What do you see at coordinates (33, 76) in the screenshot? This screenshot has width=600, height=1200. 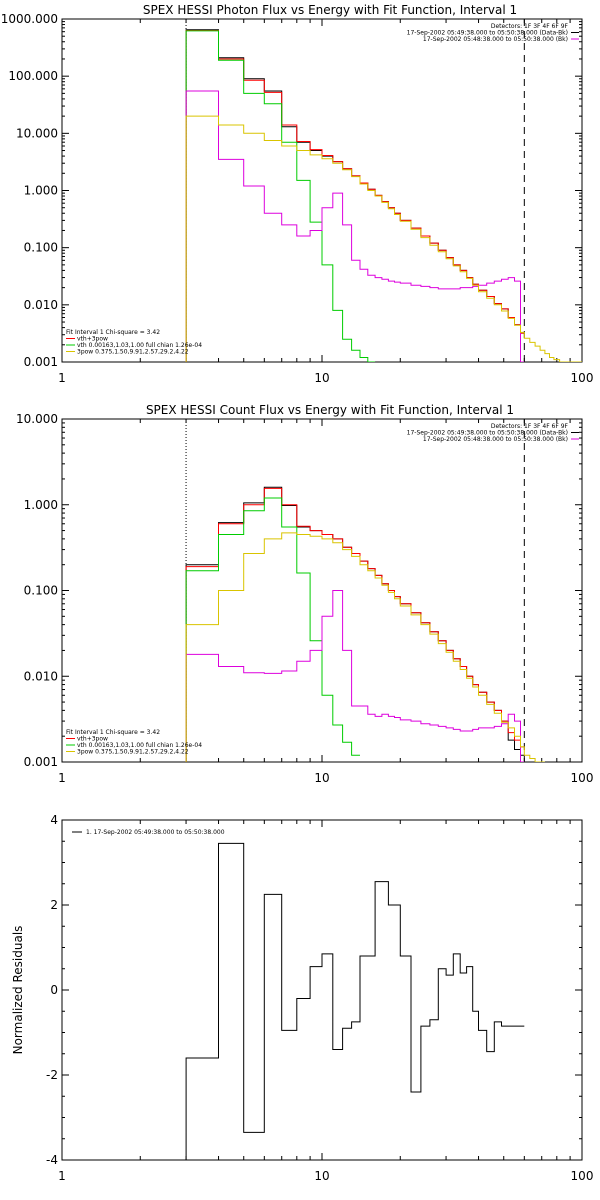 I see `y-tick-label: 100.000` at bounding box center [33, 76].